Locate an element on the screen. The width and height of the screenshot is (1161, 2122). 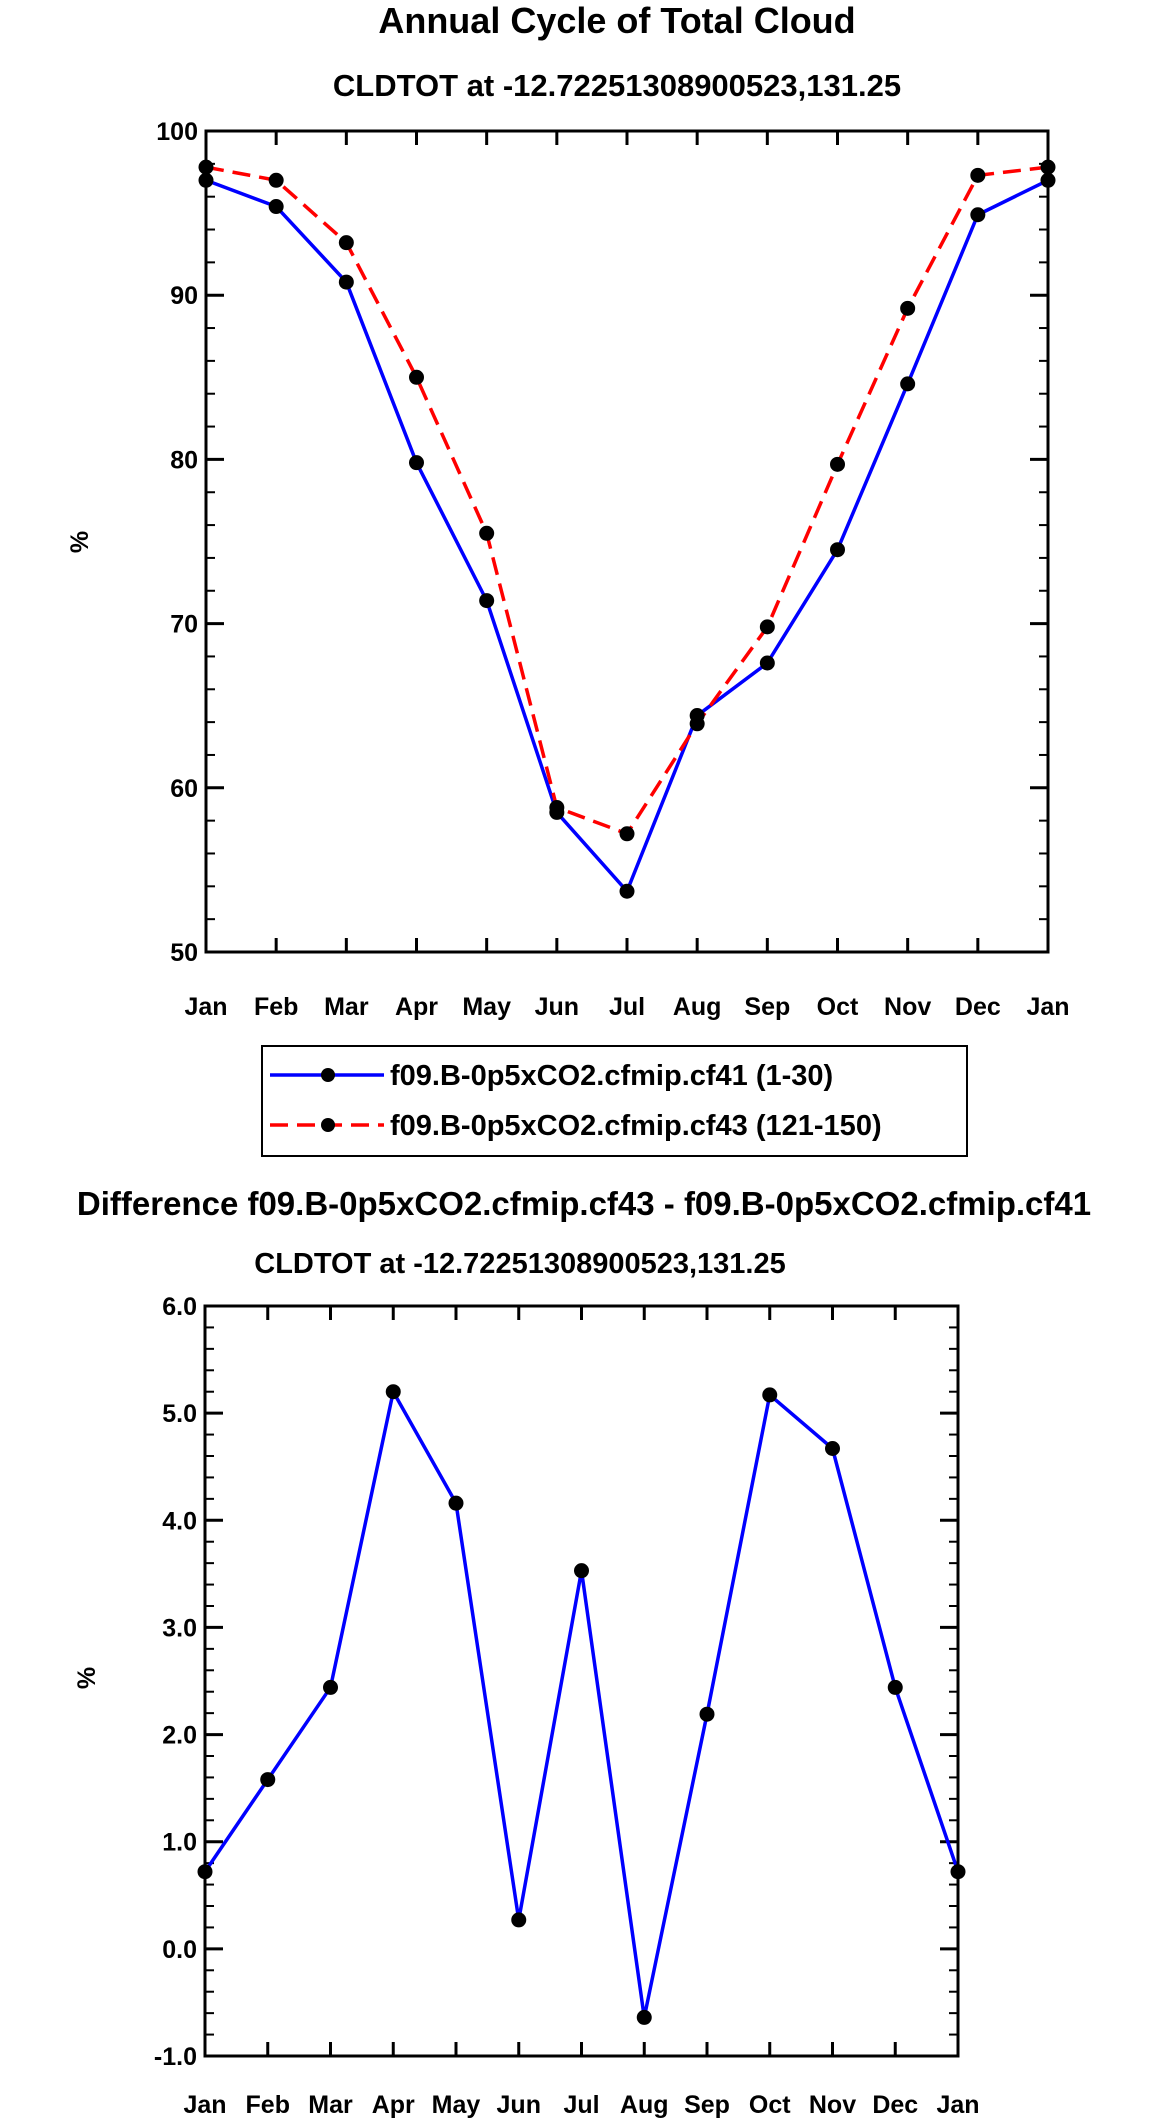
y-tick-label: 100 is located at coordinates (177, 132).